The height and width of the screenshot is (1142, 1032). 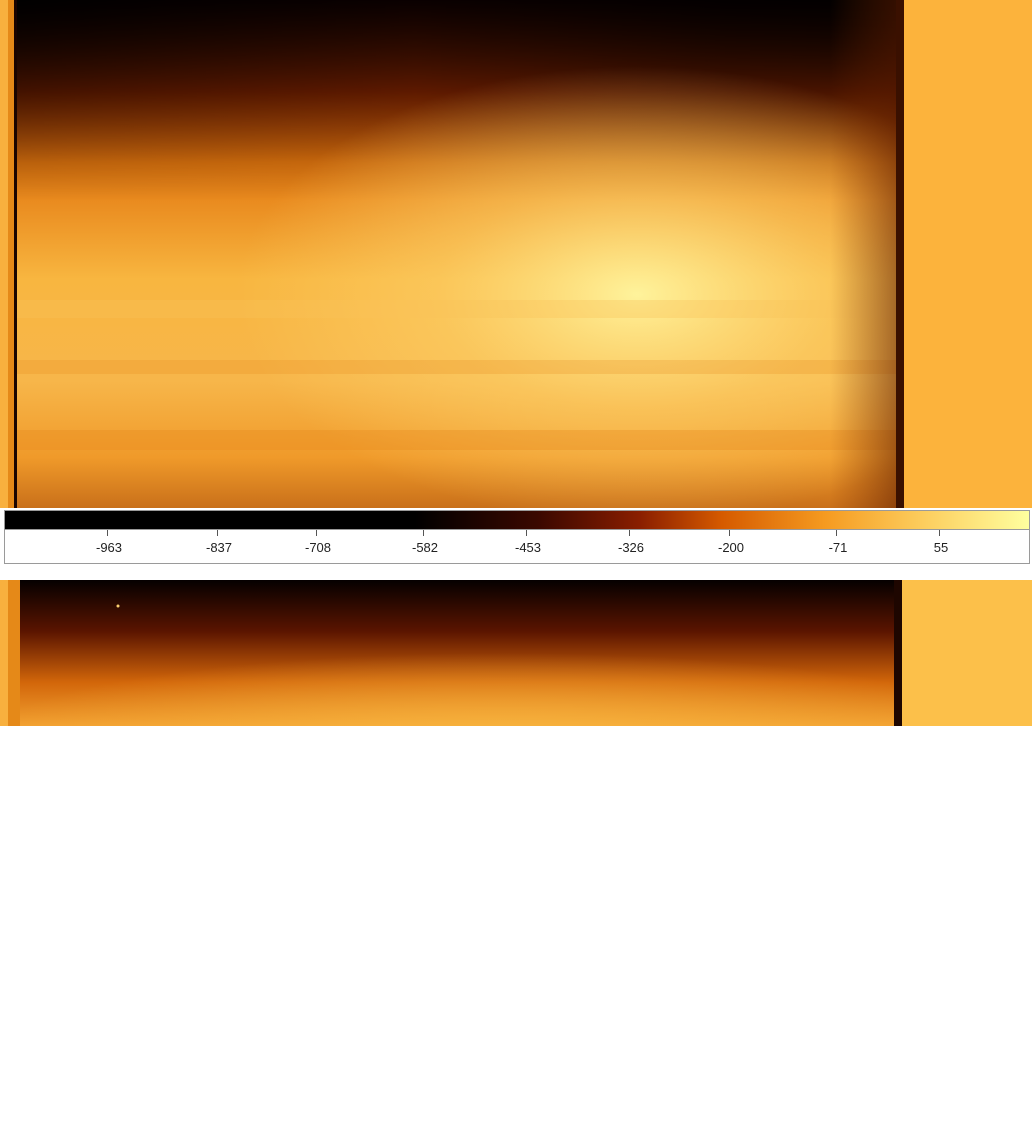 What do you see at coordinates (318, 547) in the screenshot?
I see `colorbar-tick-label: -708` at bounding box center [318, 547].